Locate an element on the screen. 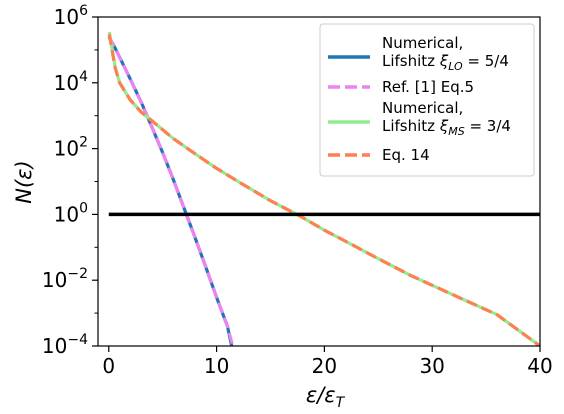  legend-label-series-1: Ref. [1] Eq.5 is located at coordinates (428, 87).